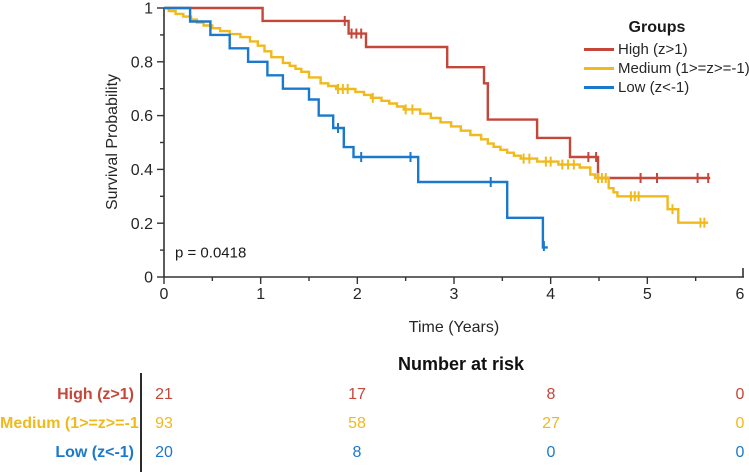 The height and width of the screenshot is (474, 749). What do you see at coordinates (69, 423) in the screenshot?
I see `risk-row-label-medium: Medium (1>=z>=-1` at bounding box center [69, 423].